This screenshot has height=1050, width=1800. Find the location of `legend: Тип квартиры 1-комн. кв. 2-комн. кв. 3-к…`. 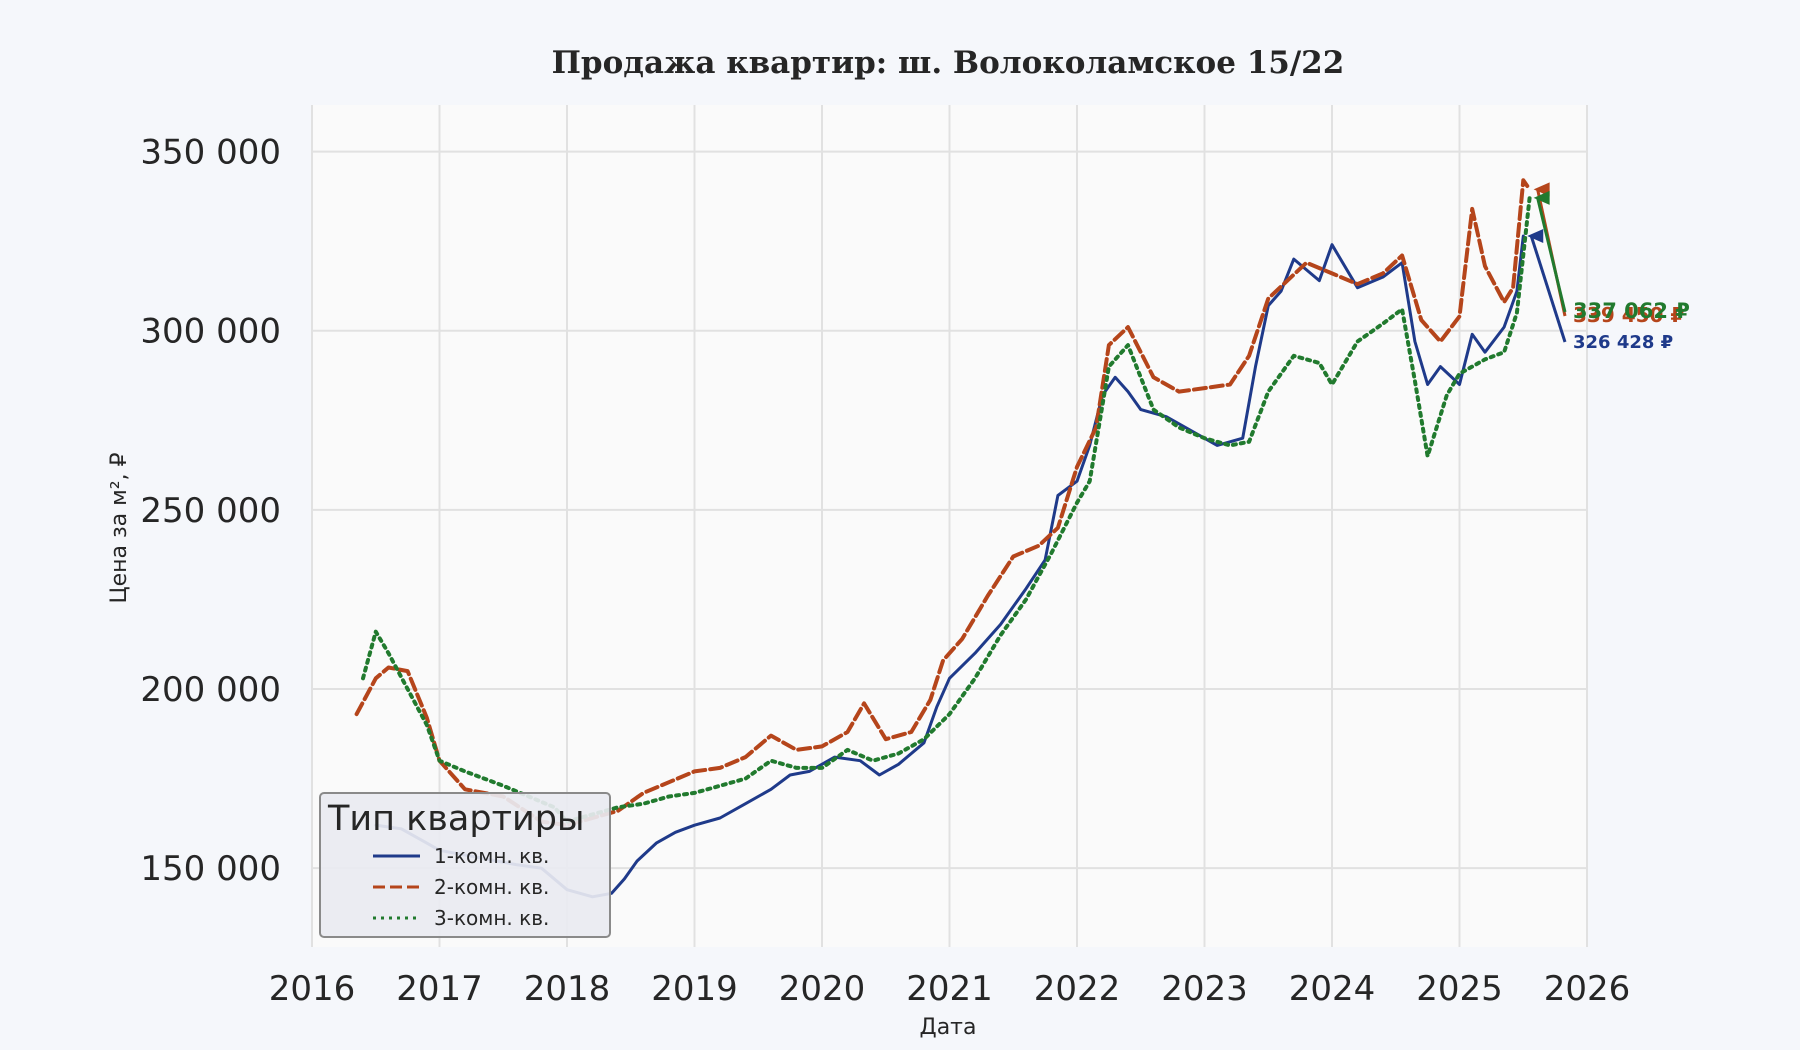

legend: Тип квартиры 1-комн. кв. 2-комн. кв. 3-к… is located at coordinates (465, 865).